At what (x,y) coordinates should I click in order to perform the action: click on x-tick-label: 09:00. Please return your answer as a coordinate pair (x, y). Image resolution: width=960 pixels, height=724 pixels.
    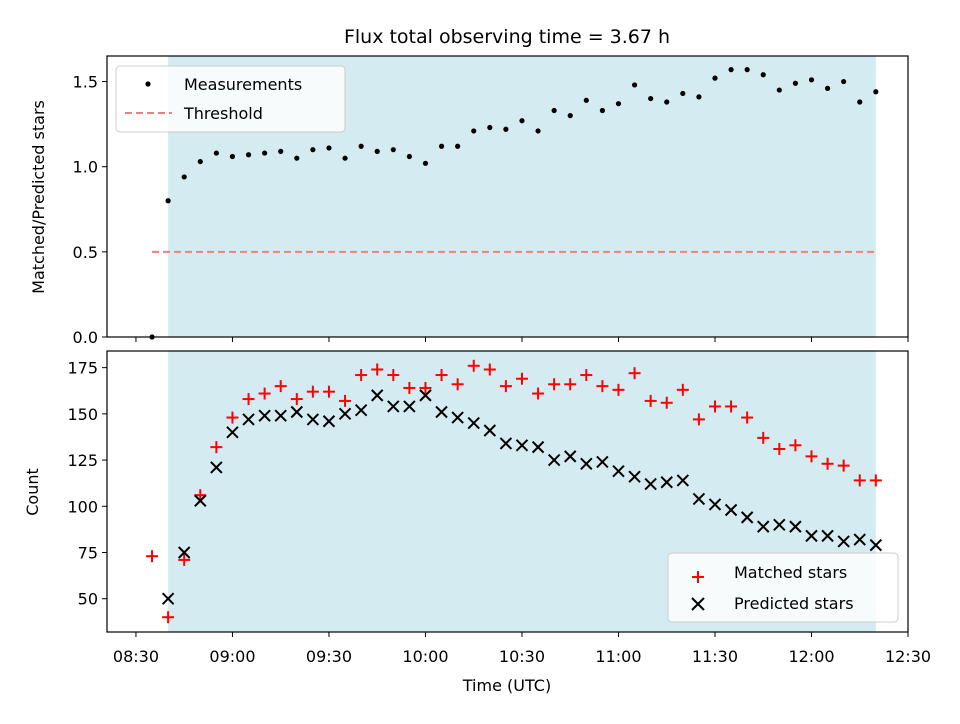
    Looking at the image, I should click on (232, 656).